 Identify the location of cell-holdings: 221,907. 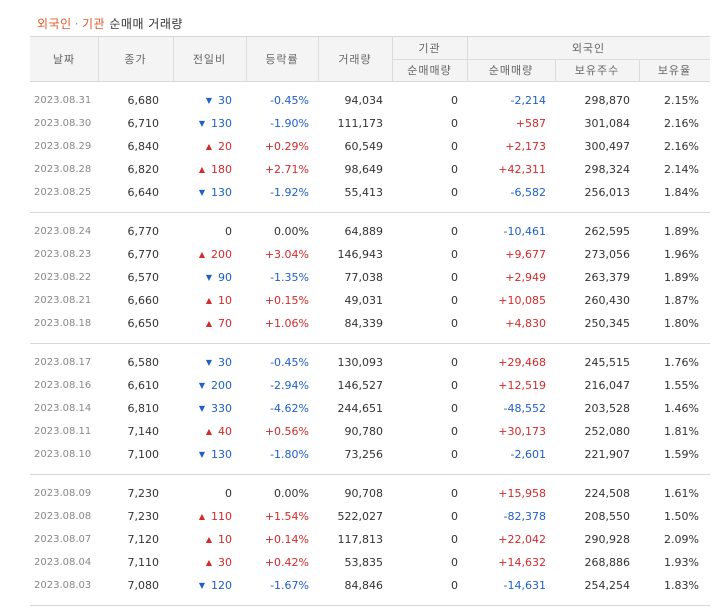
(607, 454).